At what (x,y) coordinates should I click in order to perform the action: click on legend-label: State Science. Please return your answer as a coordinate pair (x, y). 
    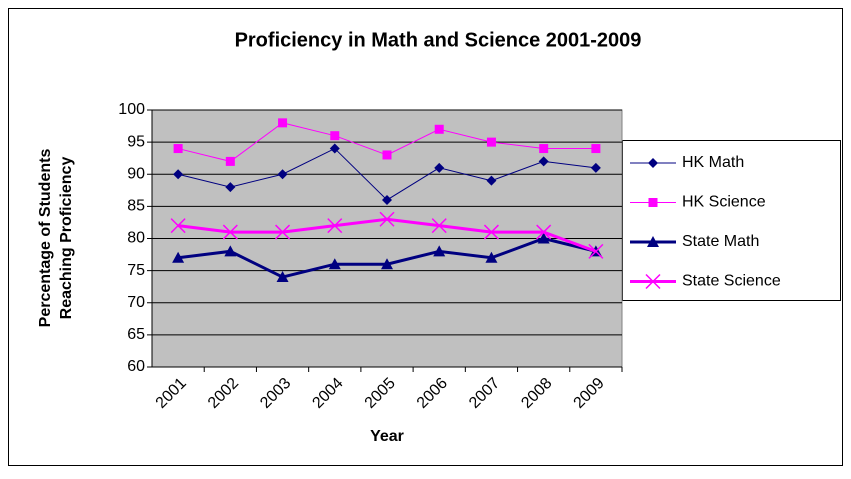
    Looking at the image, I should click on (731, 281).